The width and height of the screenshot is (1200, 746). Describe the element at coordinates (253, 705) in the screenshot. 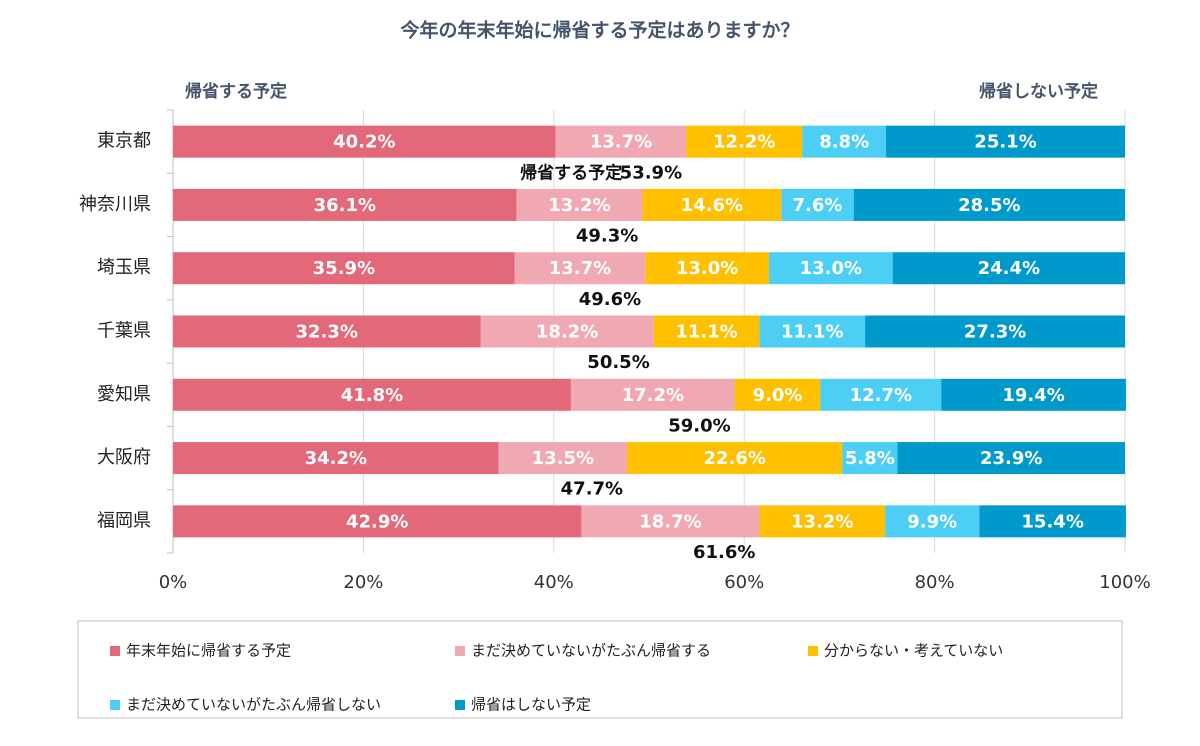

I see `legend-label: まだ決めていないがたぶん帰省しない` at that location.